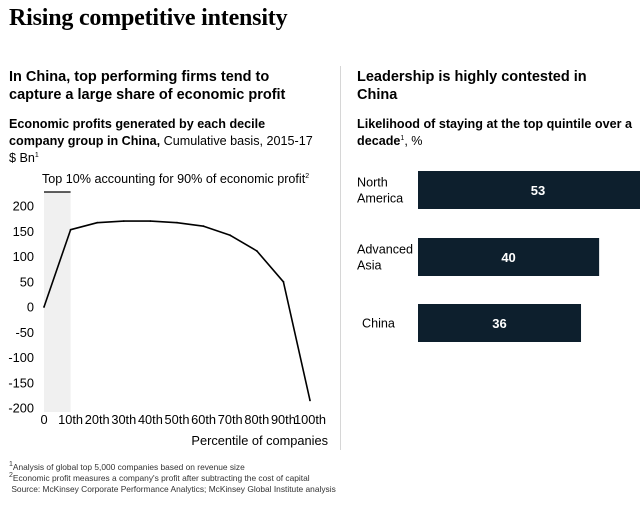 Image resolution: width=640 pixels, height=506 pixels. Describe the element at coordinates (256, 419) in the screenshot. I see `x-tick-label: 80th` at that location.